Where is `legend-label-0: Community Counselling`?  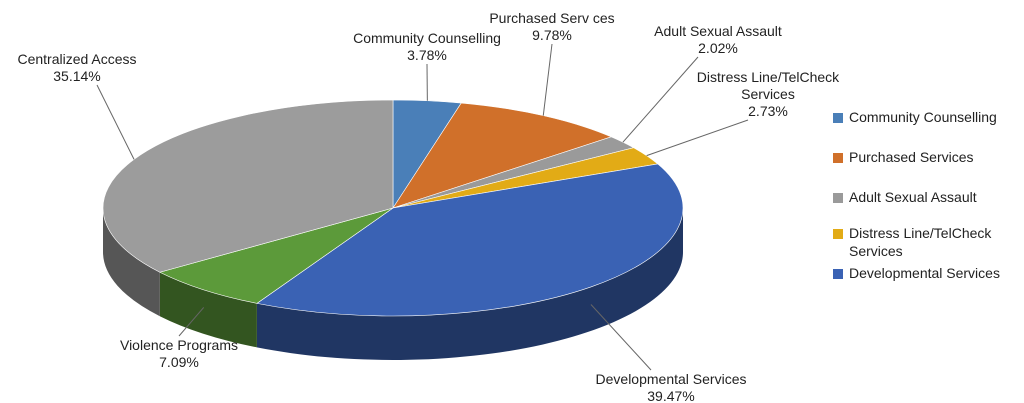
legend-label-0: Community Counselling is located at coordinates (923, 117).